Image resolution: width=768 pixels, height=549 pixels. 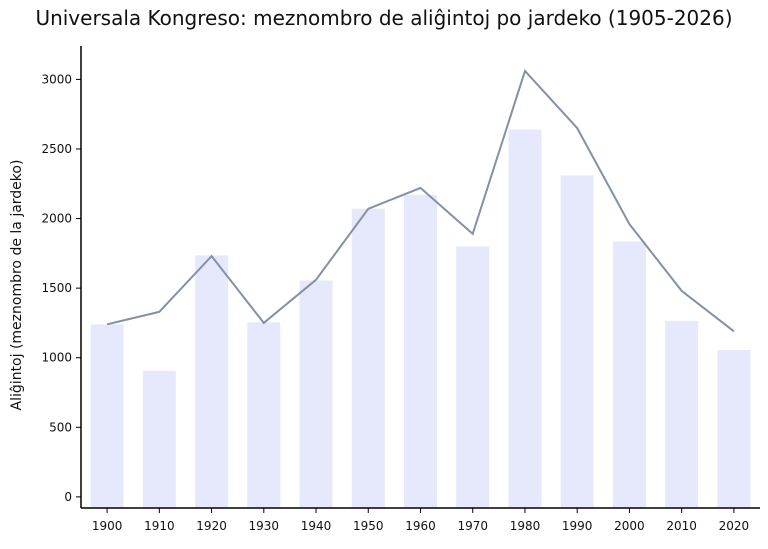 What do you see at coordinates (159, 439) in the screenshot?
I see `bar-1910` at bounding box center [159, 439].